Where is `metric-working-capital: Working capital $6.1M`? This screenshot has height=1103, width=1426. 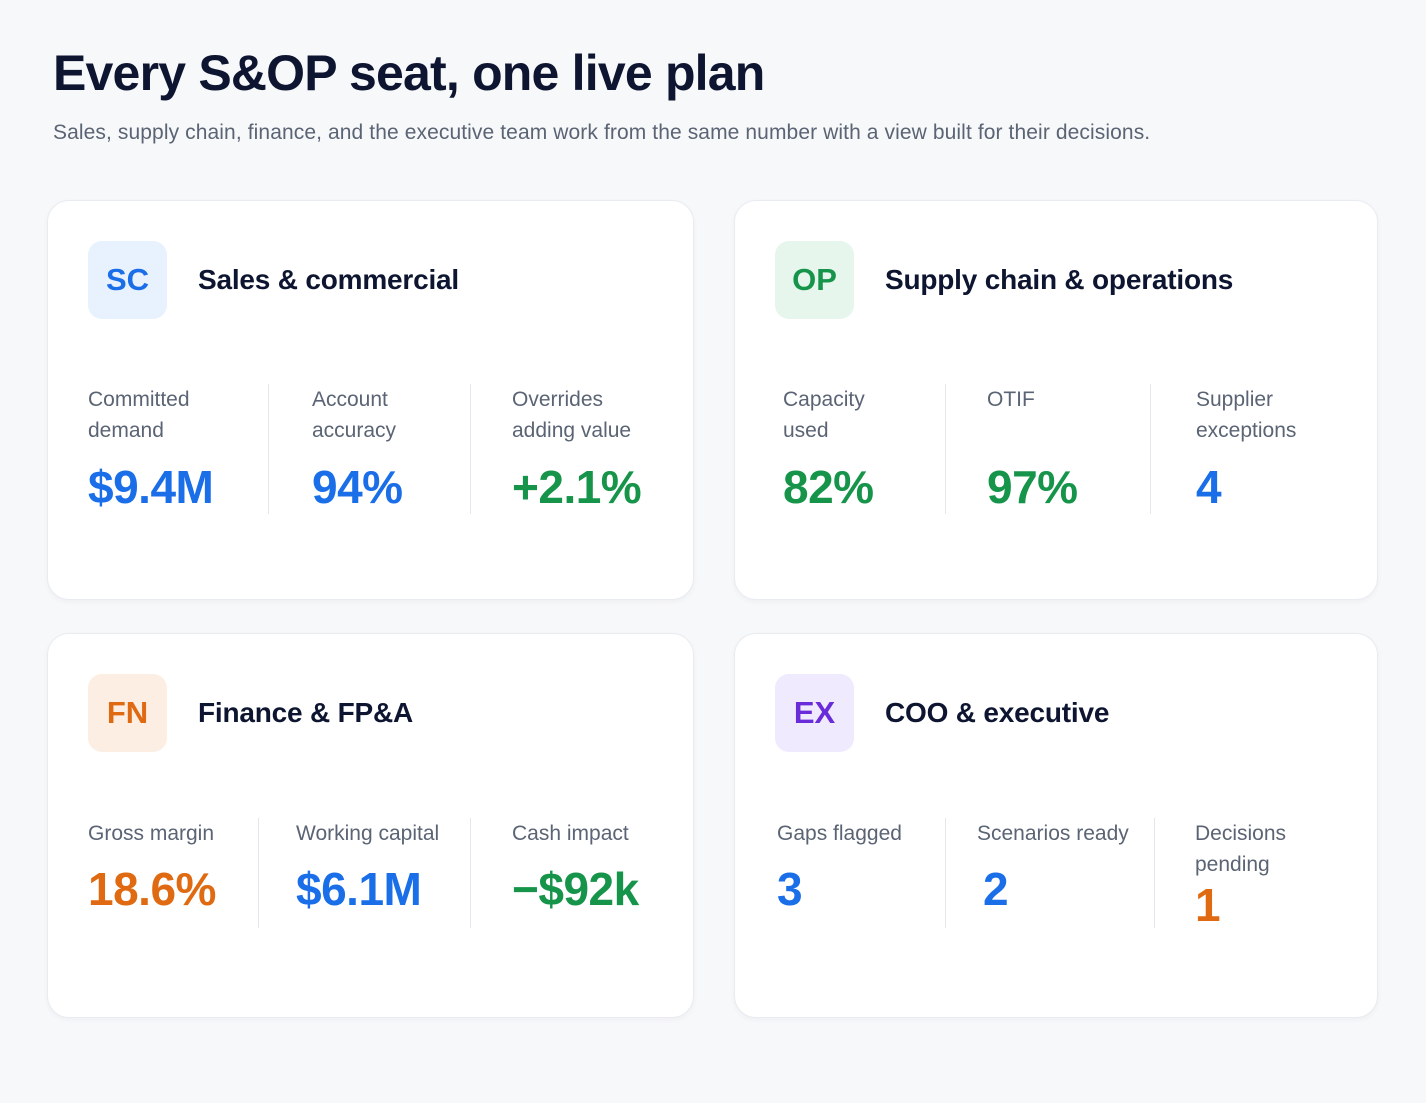
metric-working-capital: Working capital $6.1M is located at coordinates (364, 873).